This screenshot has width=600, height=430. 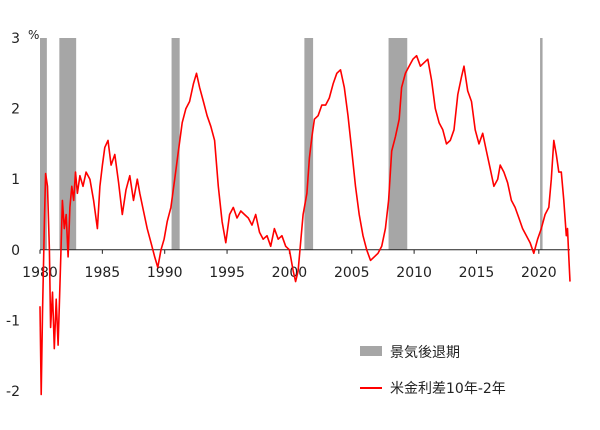 I want to click on legend: 景気後退期 米金利差10年-2年, so click(x=433, y=371).